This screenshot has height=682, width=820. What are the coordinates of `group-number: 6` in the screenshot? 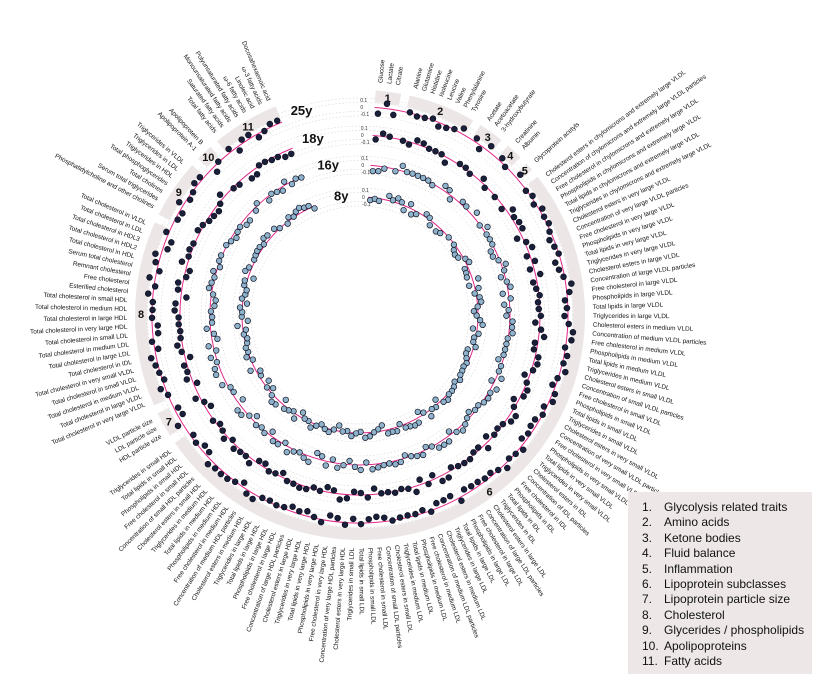 It's located at (490, 493).